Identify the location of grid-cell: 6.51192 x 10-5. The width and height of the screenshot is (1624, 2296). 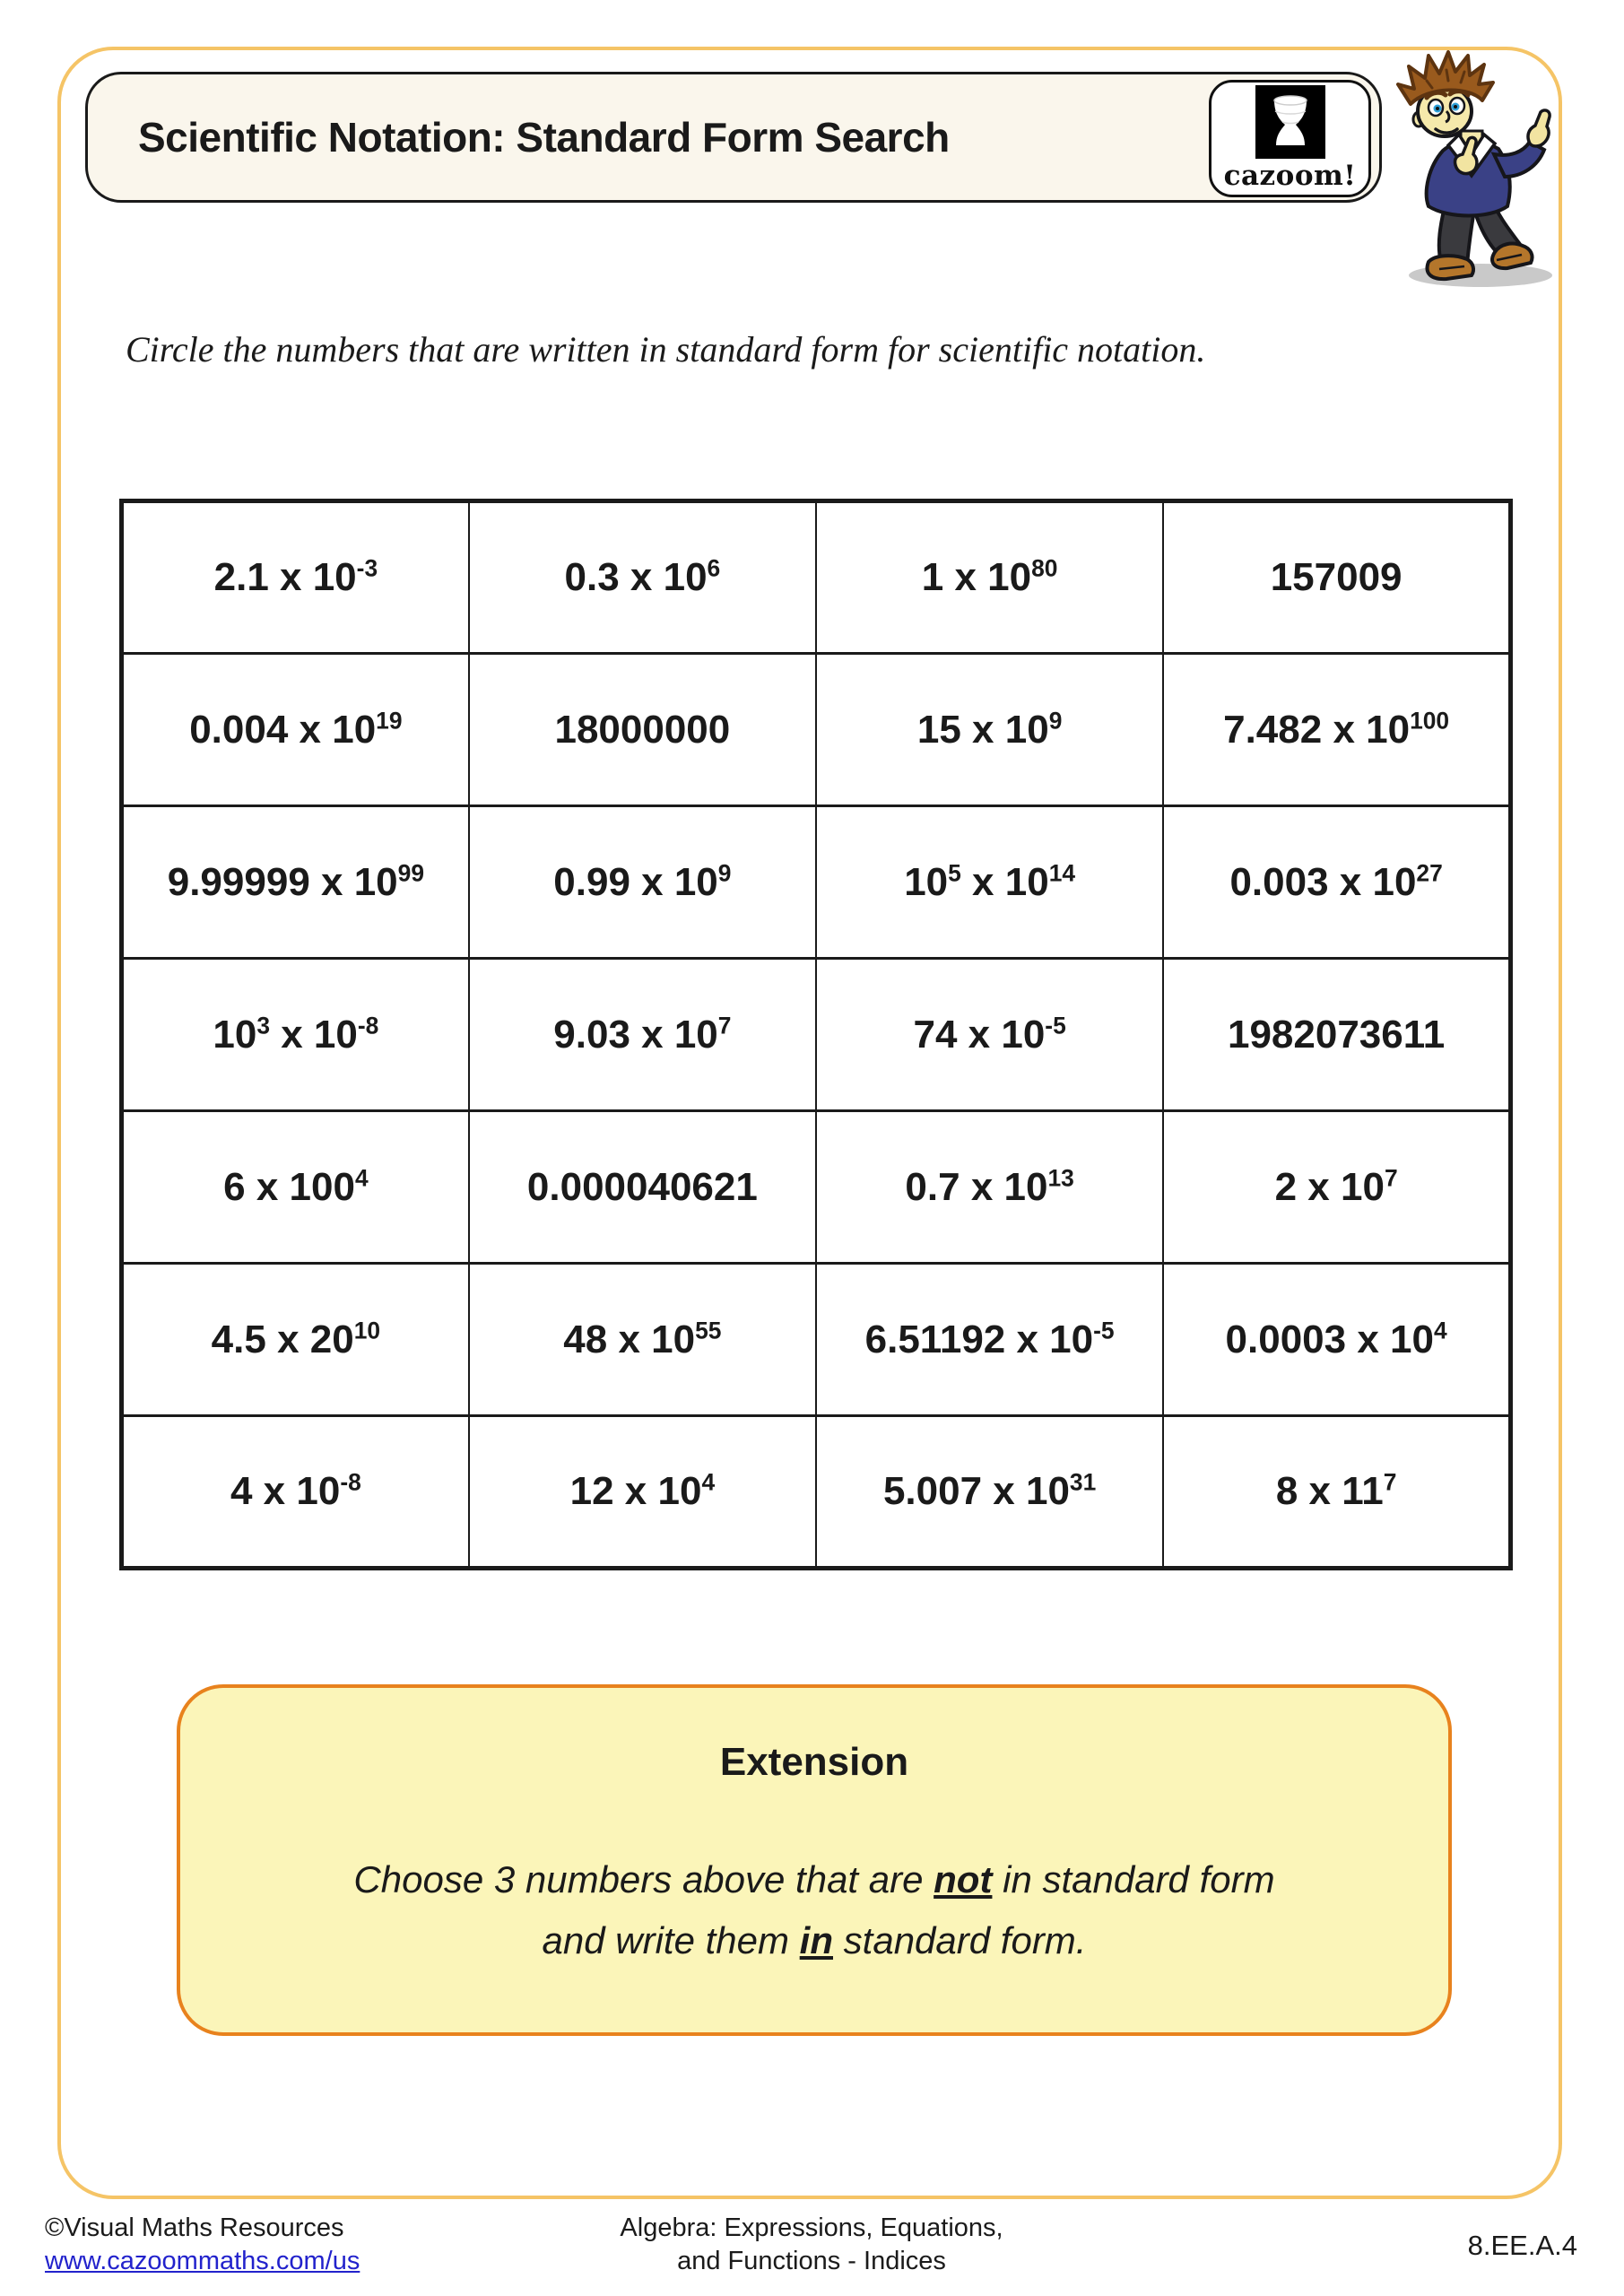
(989, 1339).